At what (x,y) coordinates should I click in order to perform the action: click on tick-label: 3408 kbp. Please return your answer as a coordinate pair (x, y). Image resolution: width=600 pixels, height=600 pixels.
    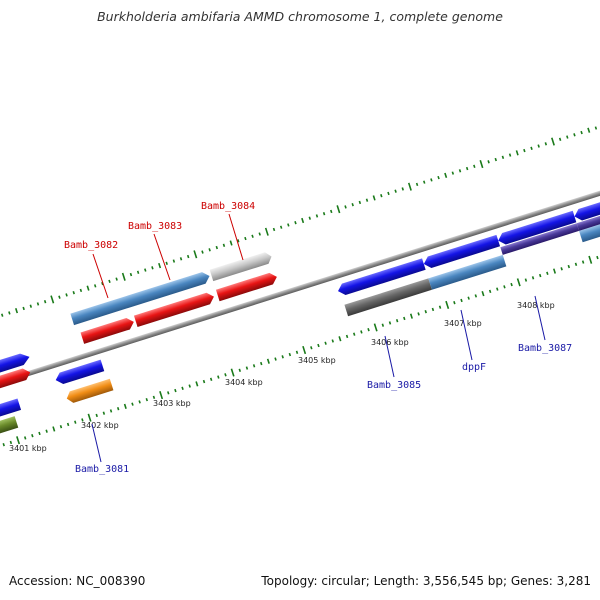
    Looking at the image, I should click on (536, 305).